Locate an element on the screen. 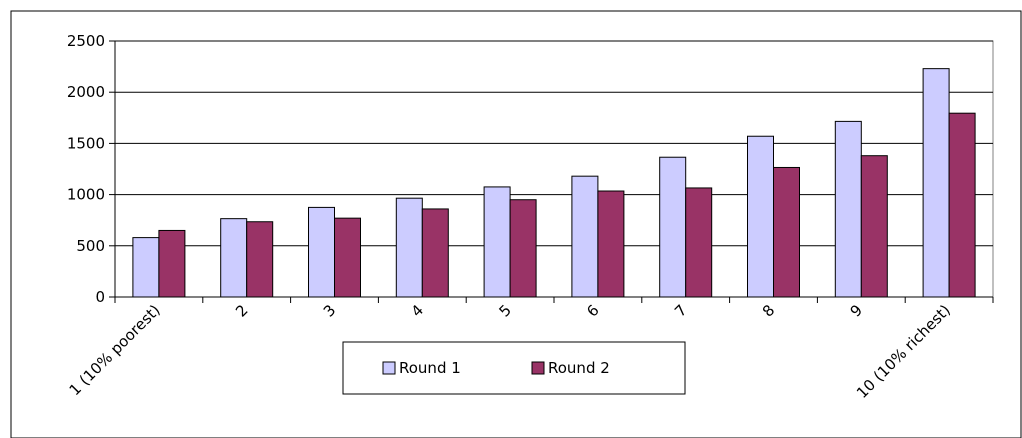 The image size is (1022, 438). y-tick-label: 0 is located at coordinates (100, 297).